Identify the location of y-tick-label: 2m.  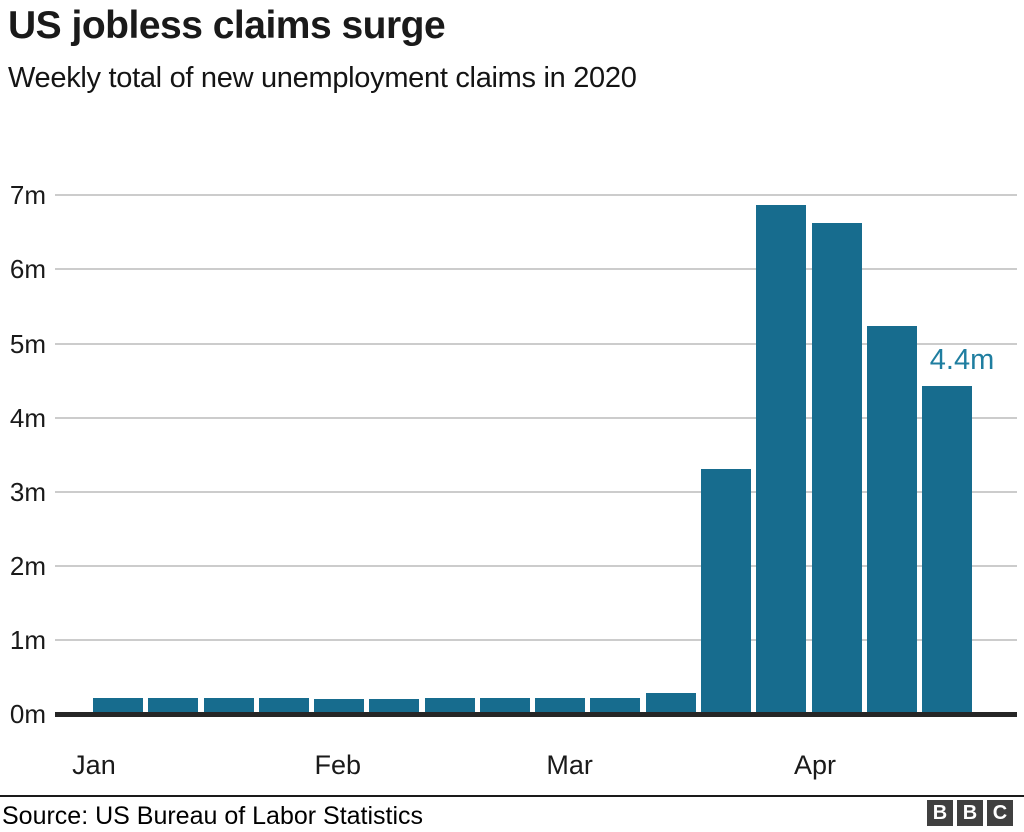
(27, 565).